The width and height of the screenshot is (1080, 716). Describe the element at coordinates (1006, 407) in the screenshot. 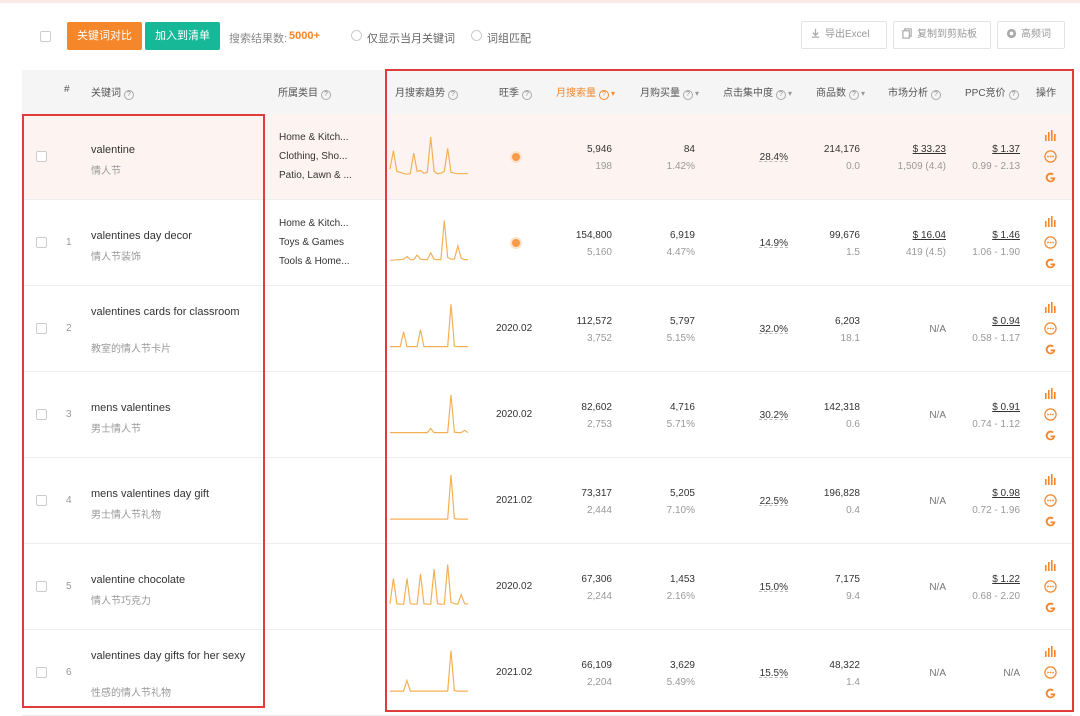

I see `ppc-bid-value: $ 0.91` at that location.